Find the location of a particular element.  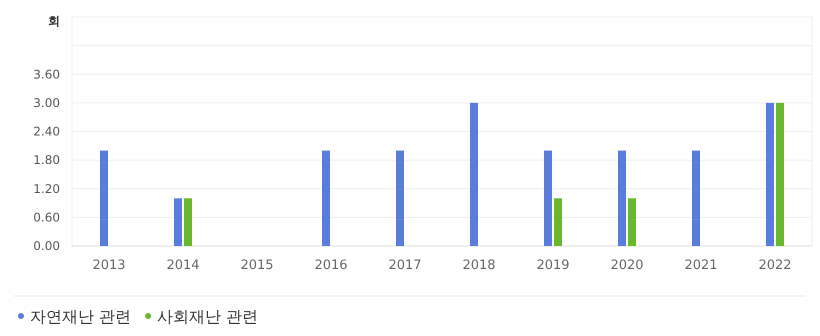

x-tick-label: 2022 is located at coordinates (775, 265).